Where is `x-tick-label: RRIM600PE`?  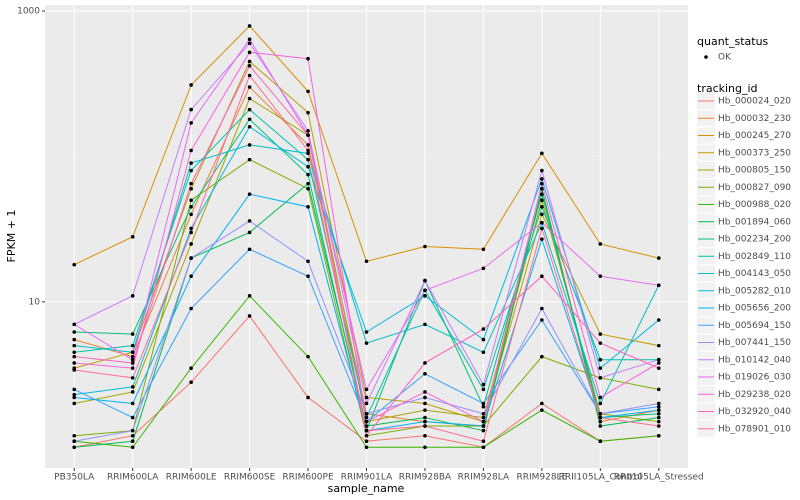 x-tick-label: RRIM600PE is located at coordinates (308, 478).